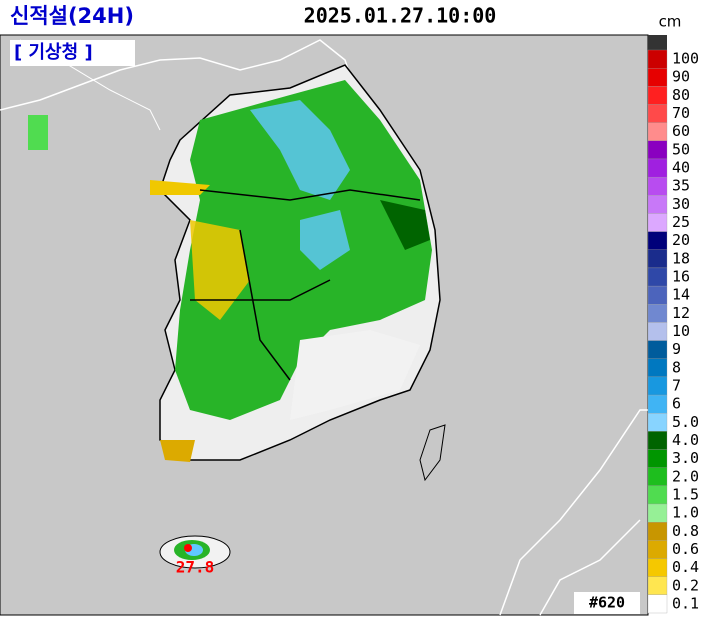 The width and height of the screenshot is (720, 619). Describe the element at coordinates (681, 149) in the screenshot. I see `legend-label: 50` at that location.